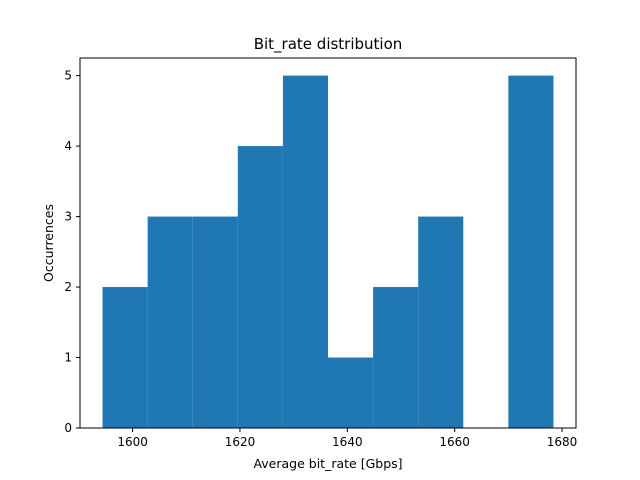 The width and height of the screenshot is (640, 480). I want to click on y-axis-ticks: 0 1 2 3 4 5, so click(72, 252).